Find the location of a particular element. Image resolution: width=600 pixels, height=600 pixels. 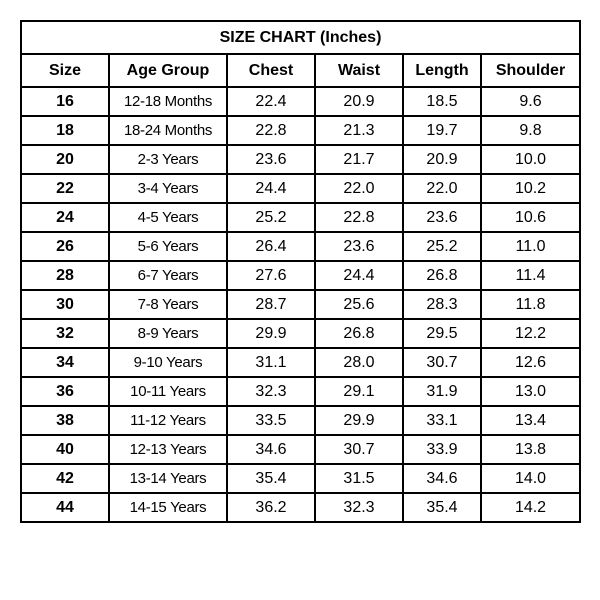

shoulder-cell: 12.2 is located at coordinates (530, 333).